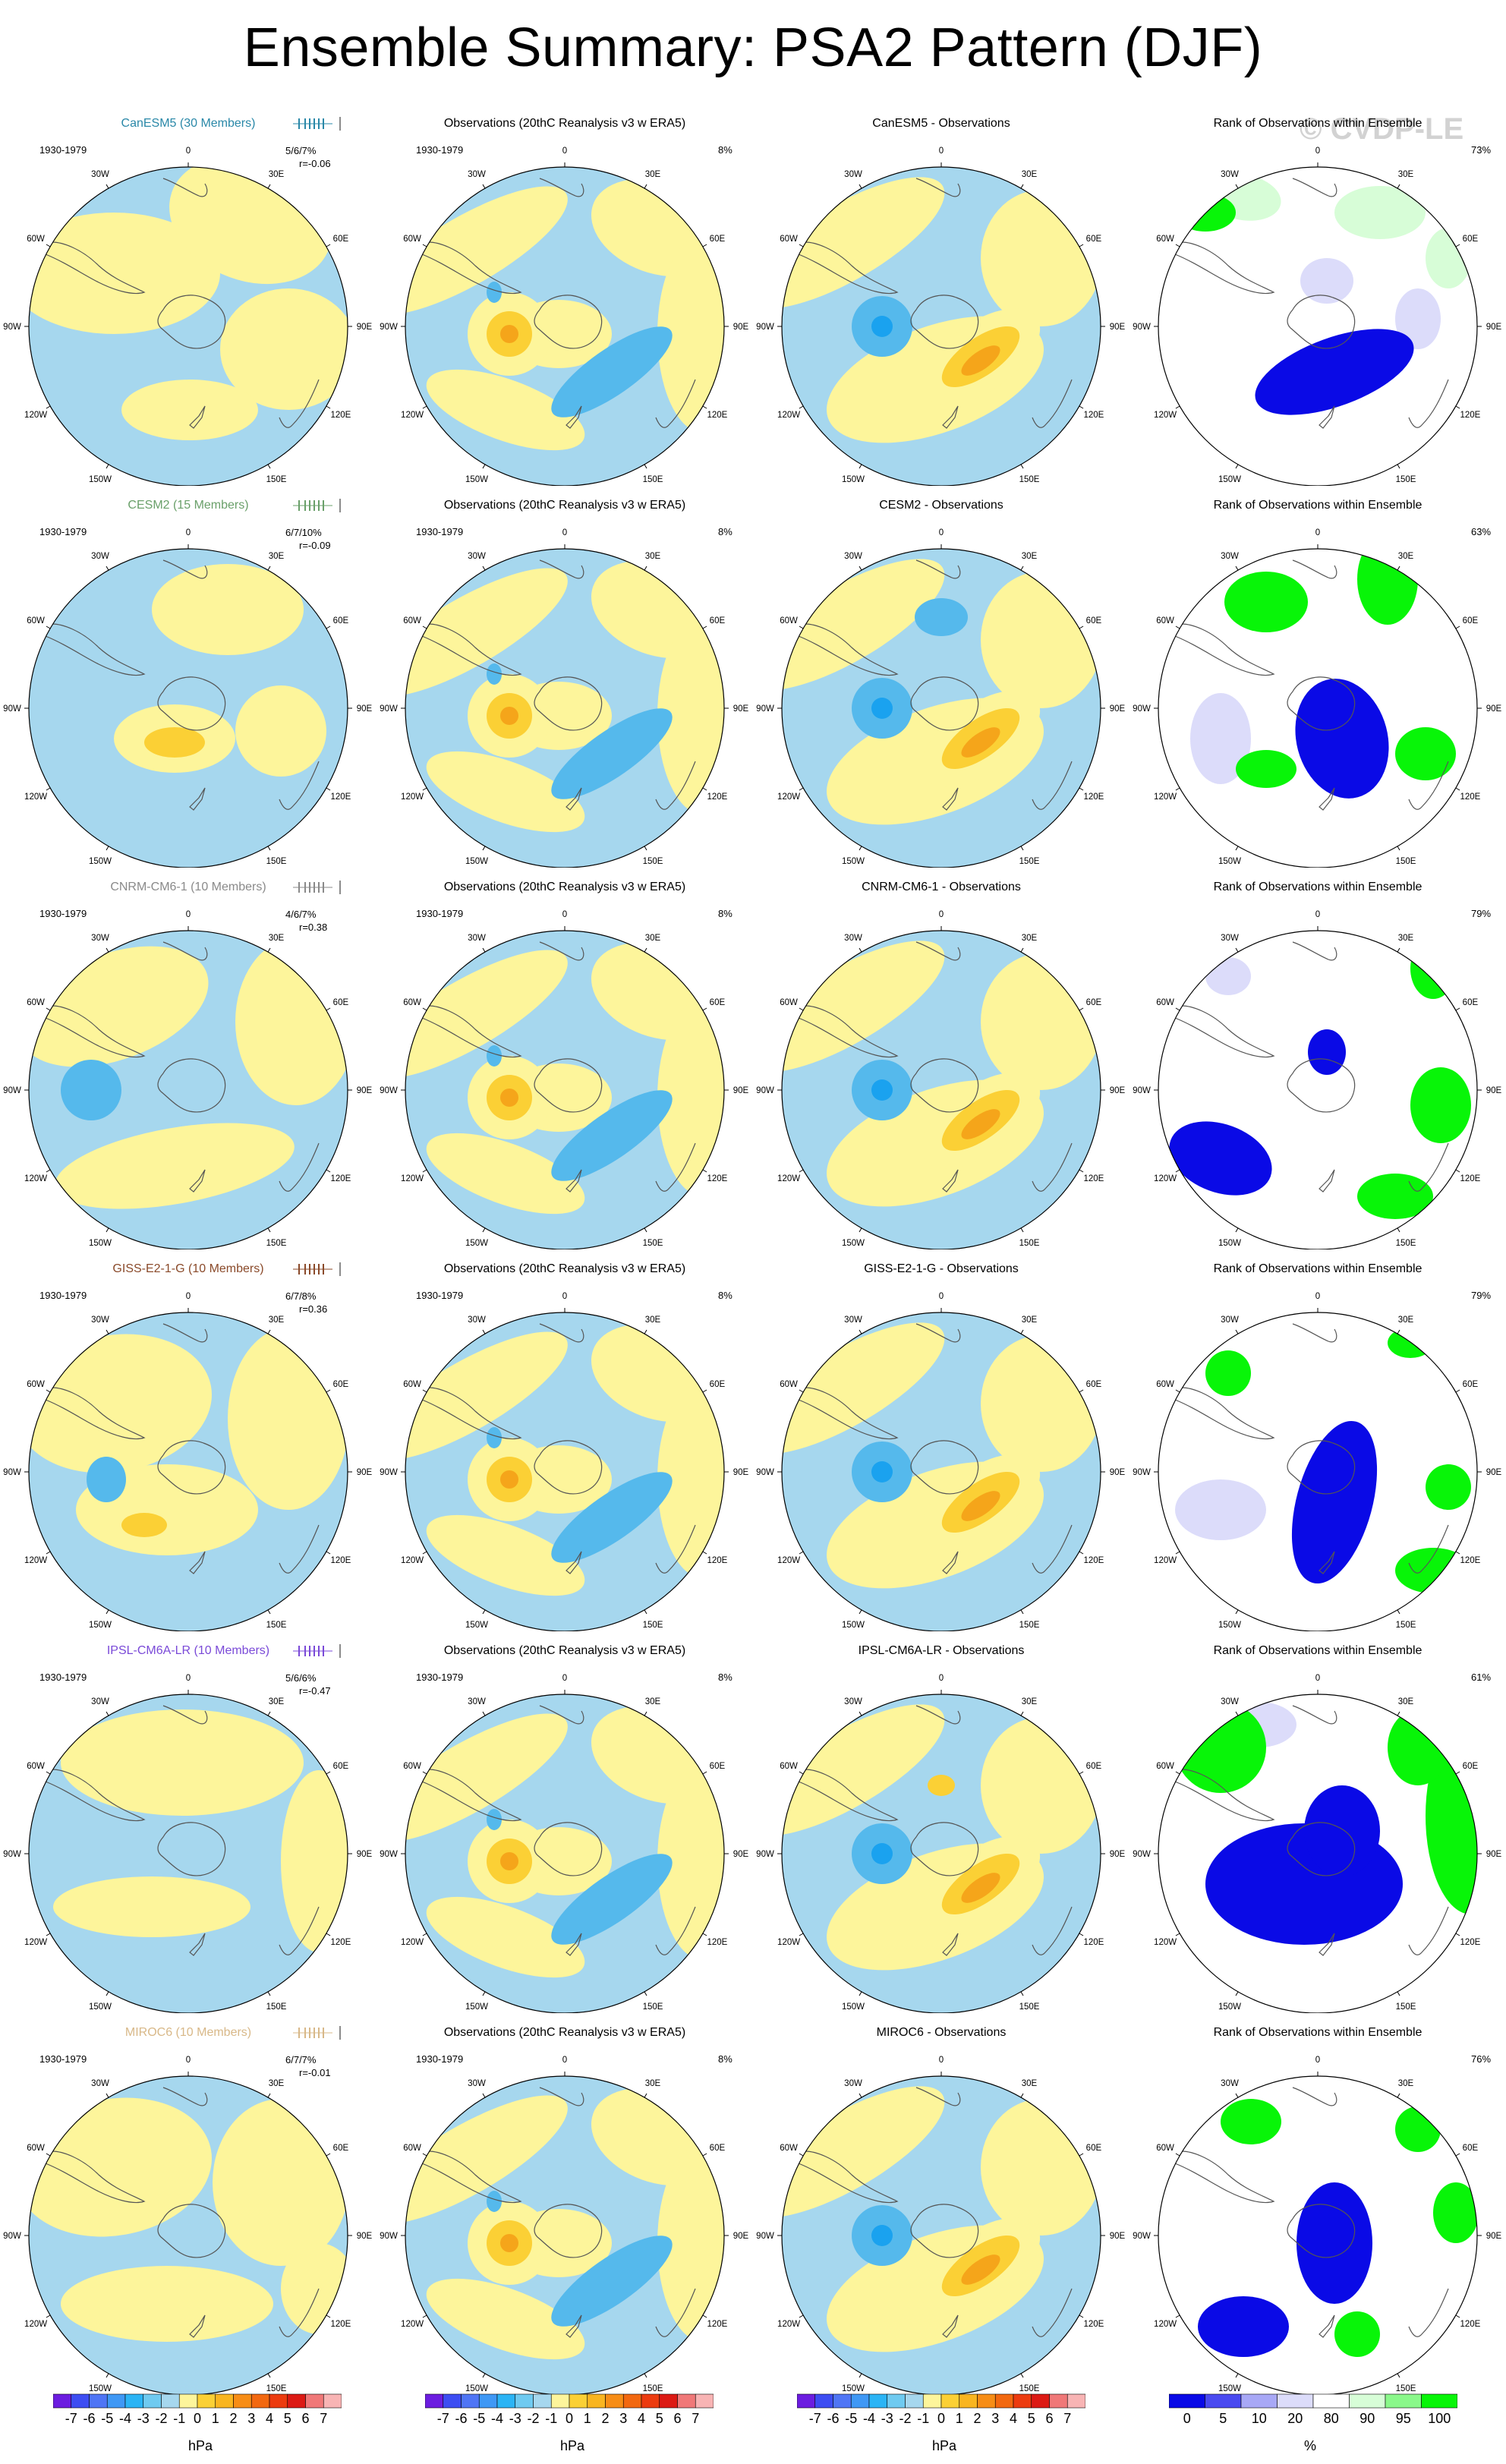  I want to click on colorbar-label: 20, so click(1295, 2418).